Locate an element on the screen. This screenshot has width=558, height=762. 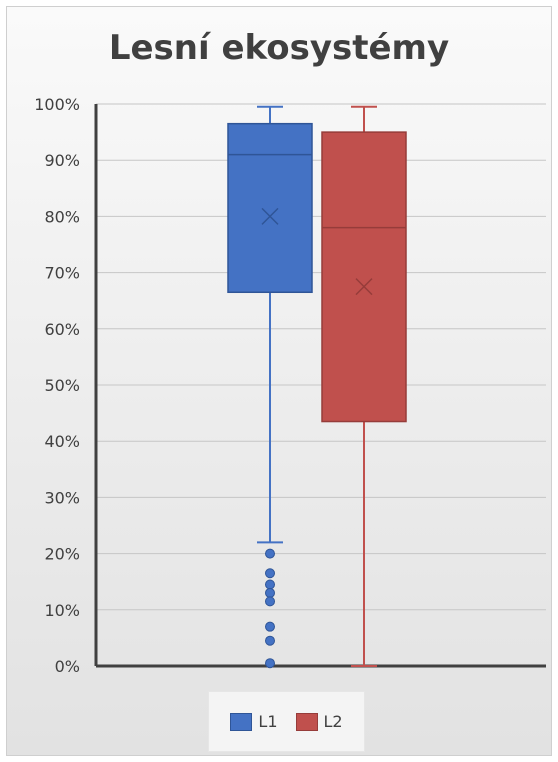
y-tick-label: 30% is located at coordinates (62, 497).